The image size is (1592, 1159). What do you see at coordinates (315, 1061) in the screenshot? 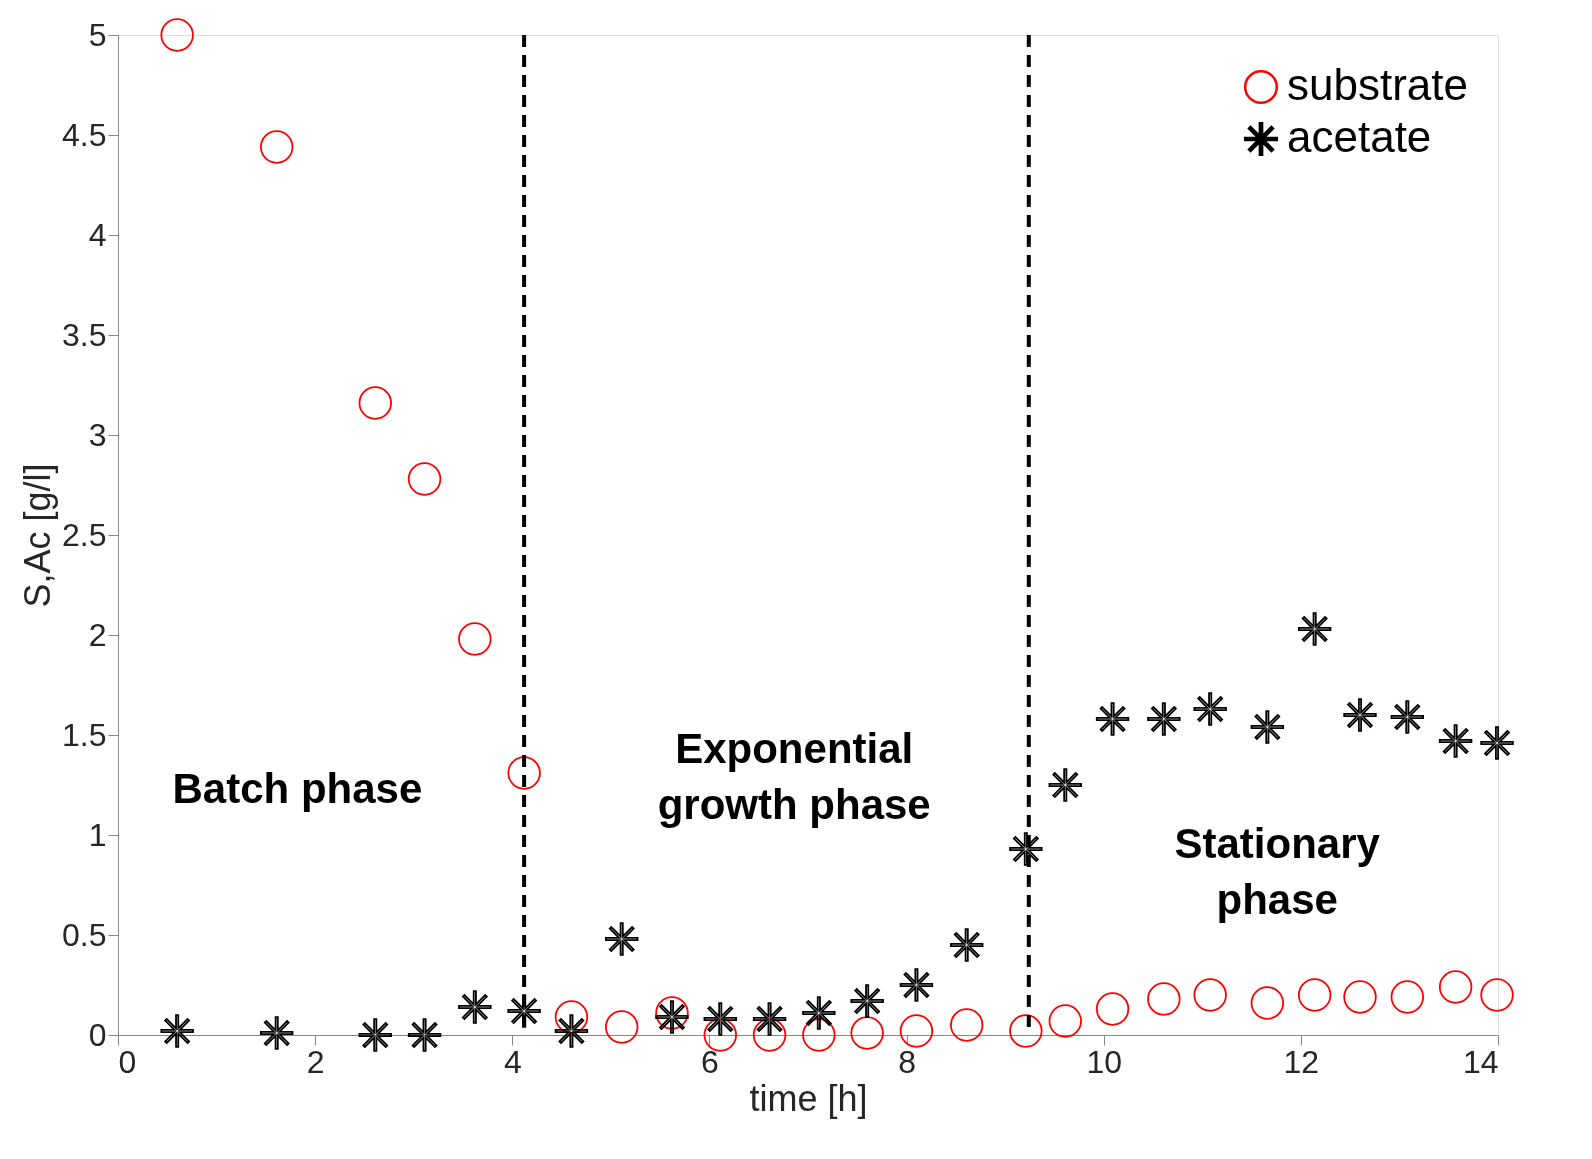
I see `x-tick-label: 2` at bounding box center [315, 1061].